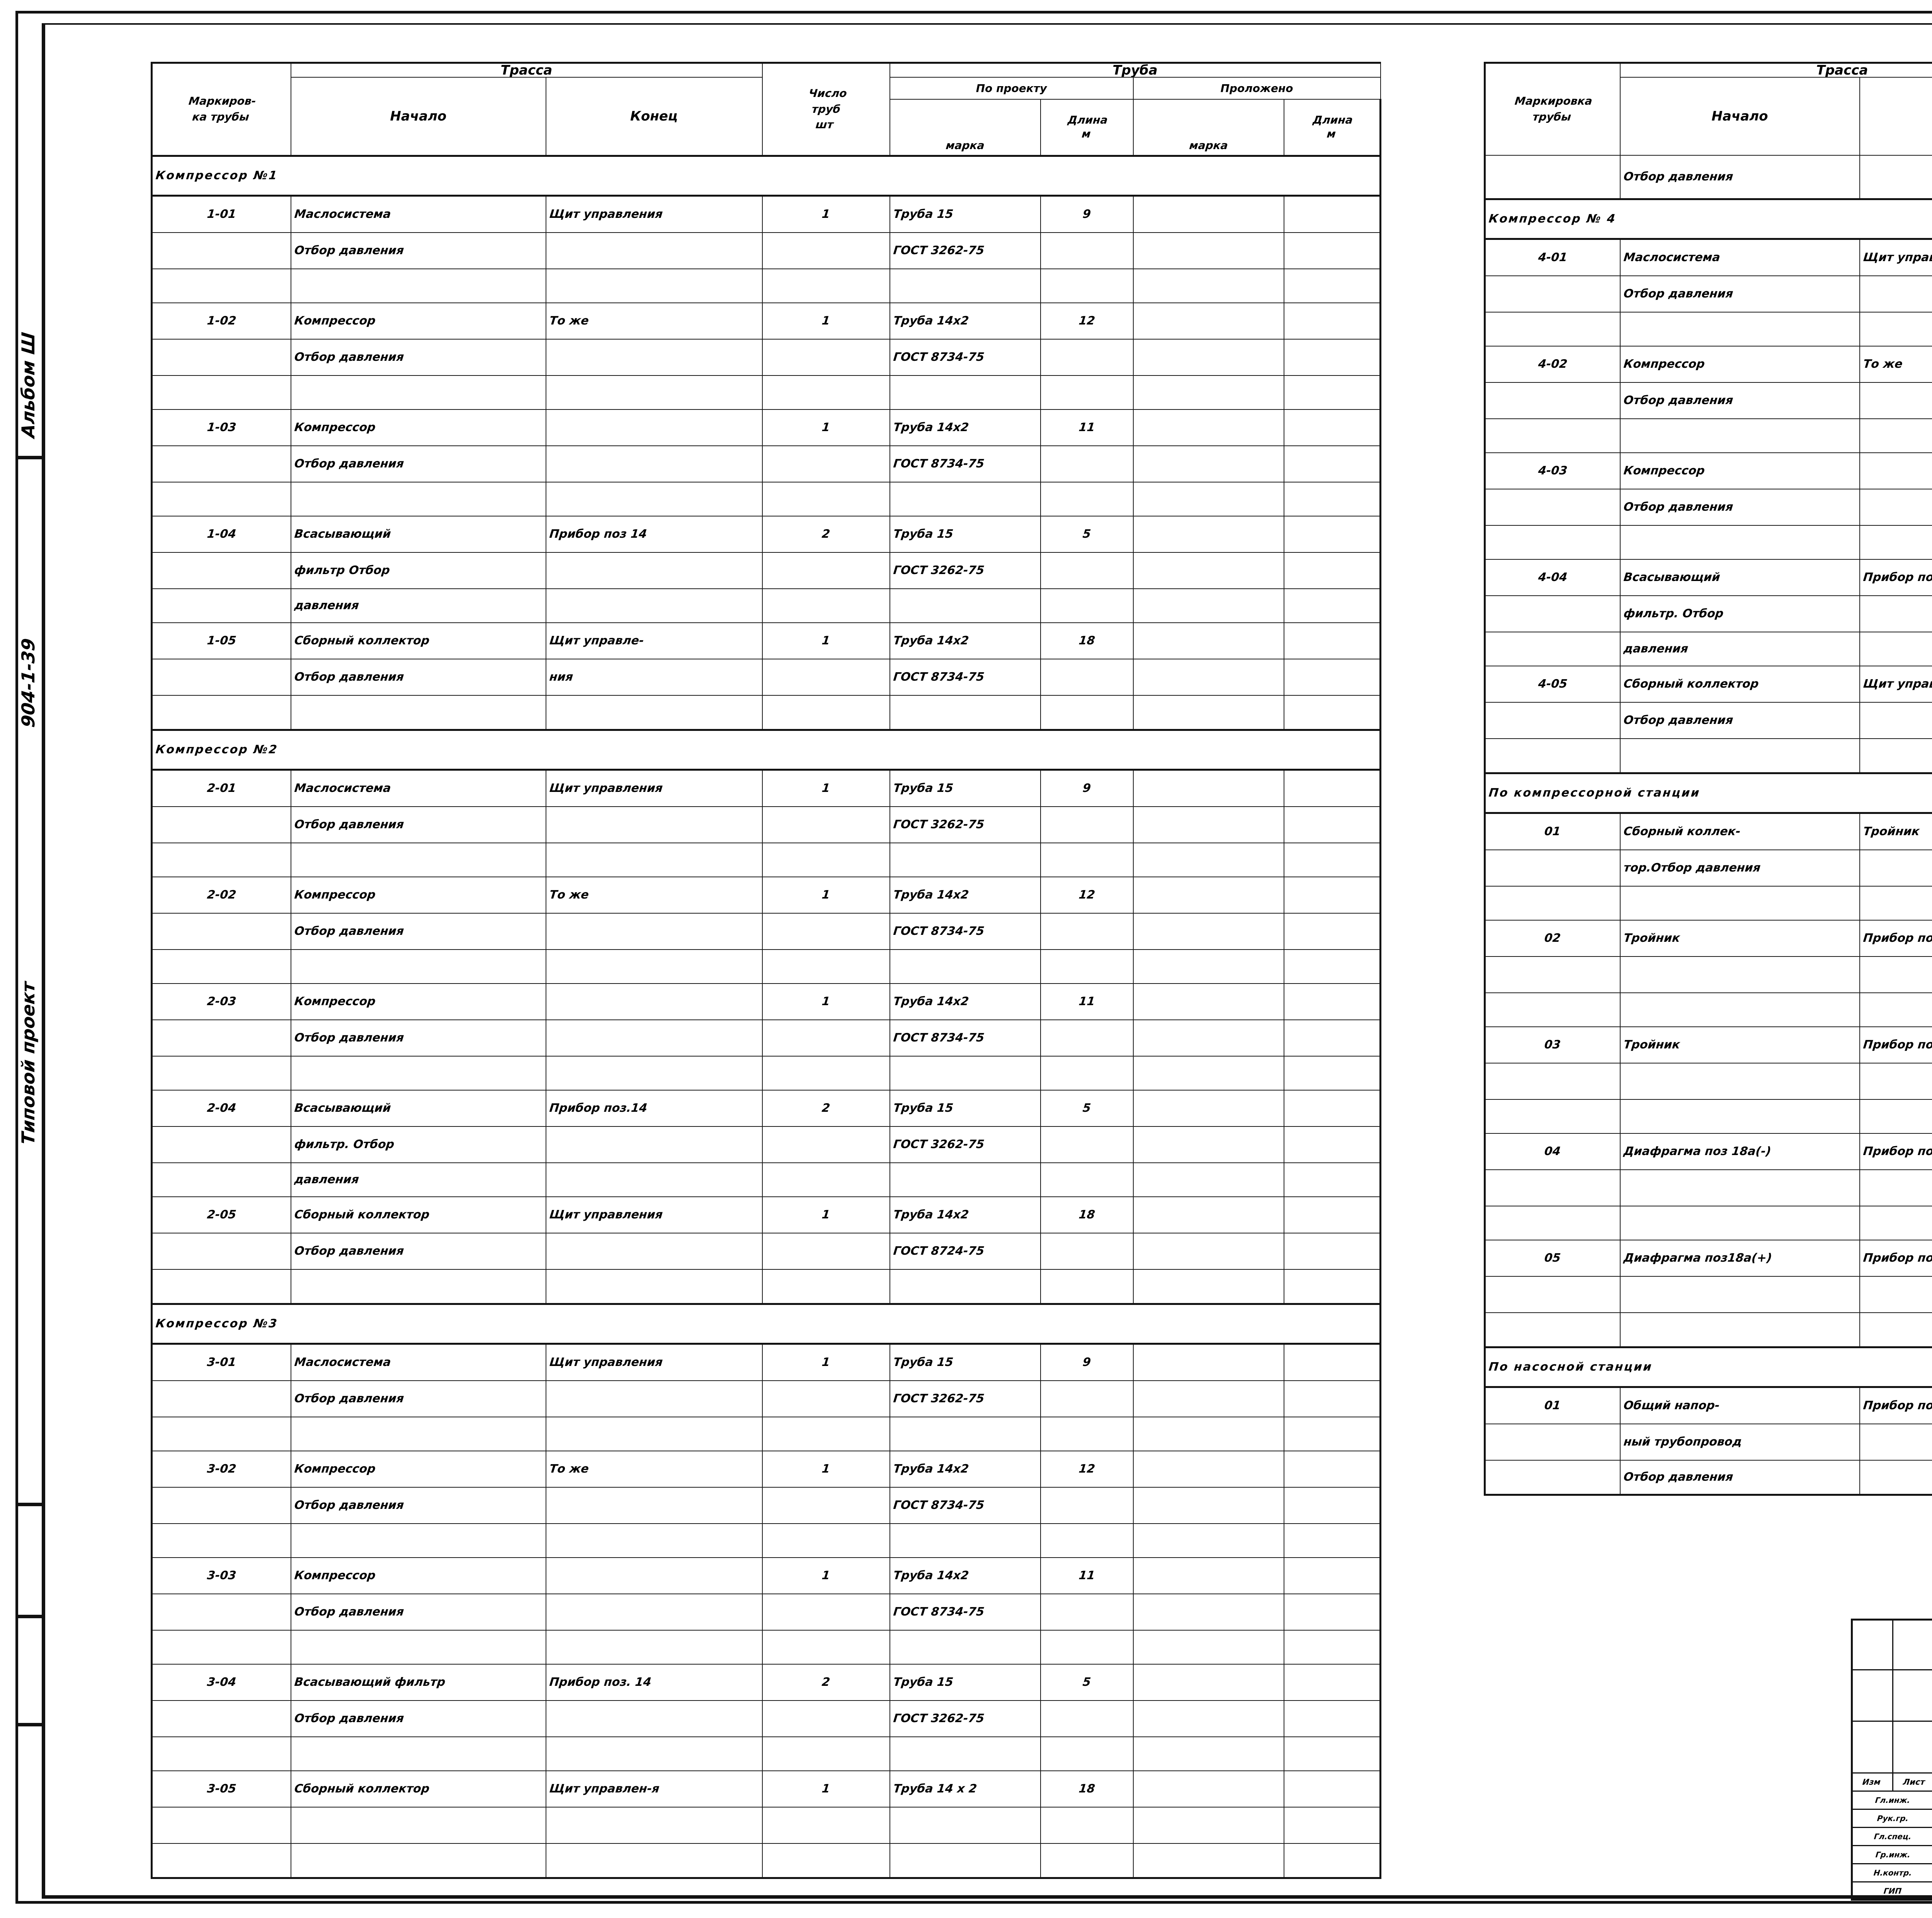  Describe the element at coordinates (766, 605) in the screenshot. I see `table-row-spacer: давления` at that location.